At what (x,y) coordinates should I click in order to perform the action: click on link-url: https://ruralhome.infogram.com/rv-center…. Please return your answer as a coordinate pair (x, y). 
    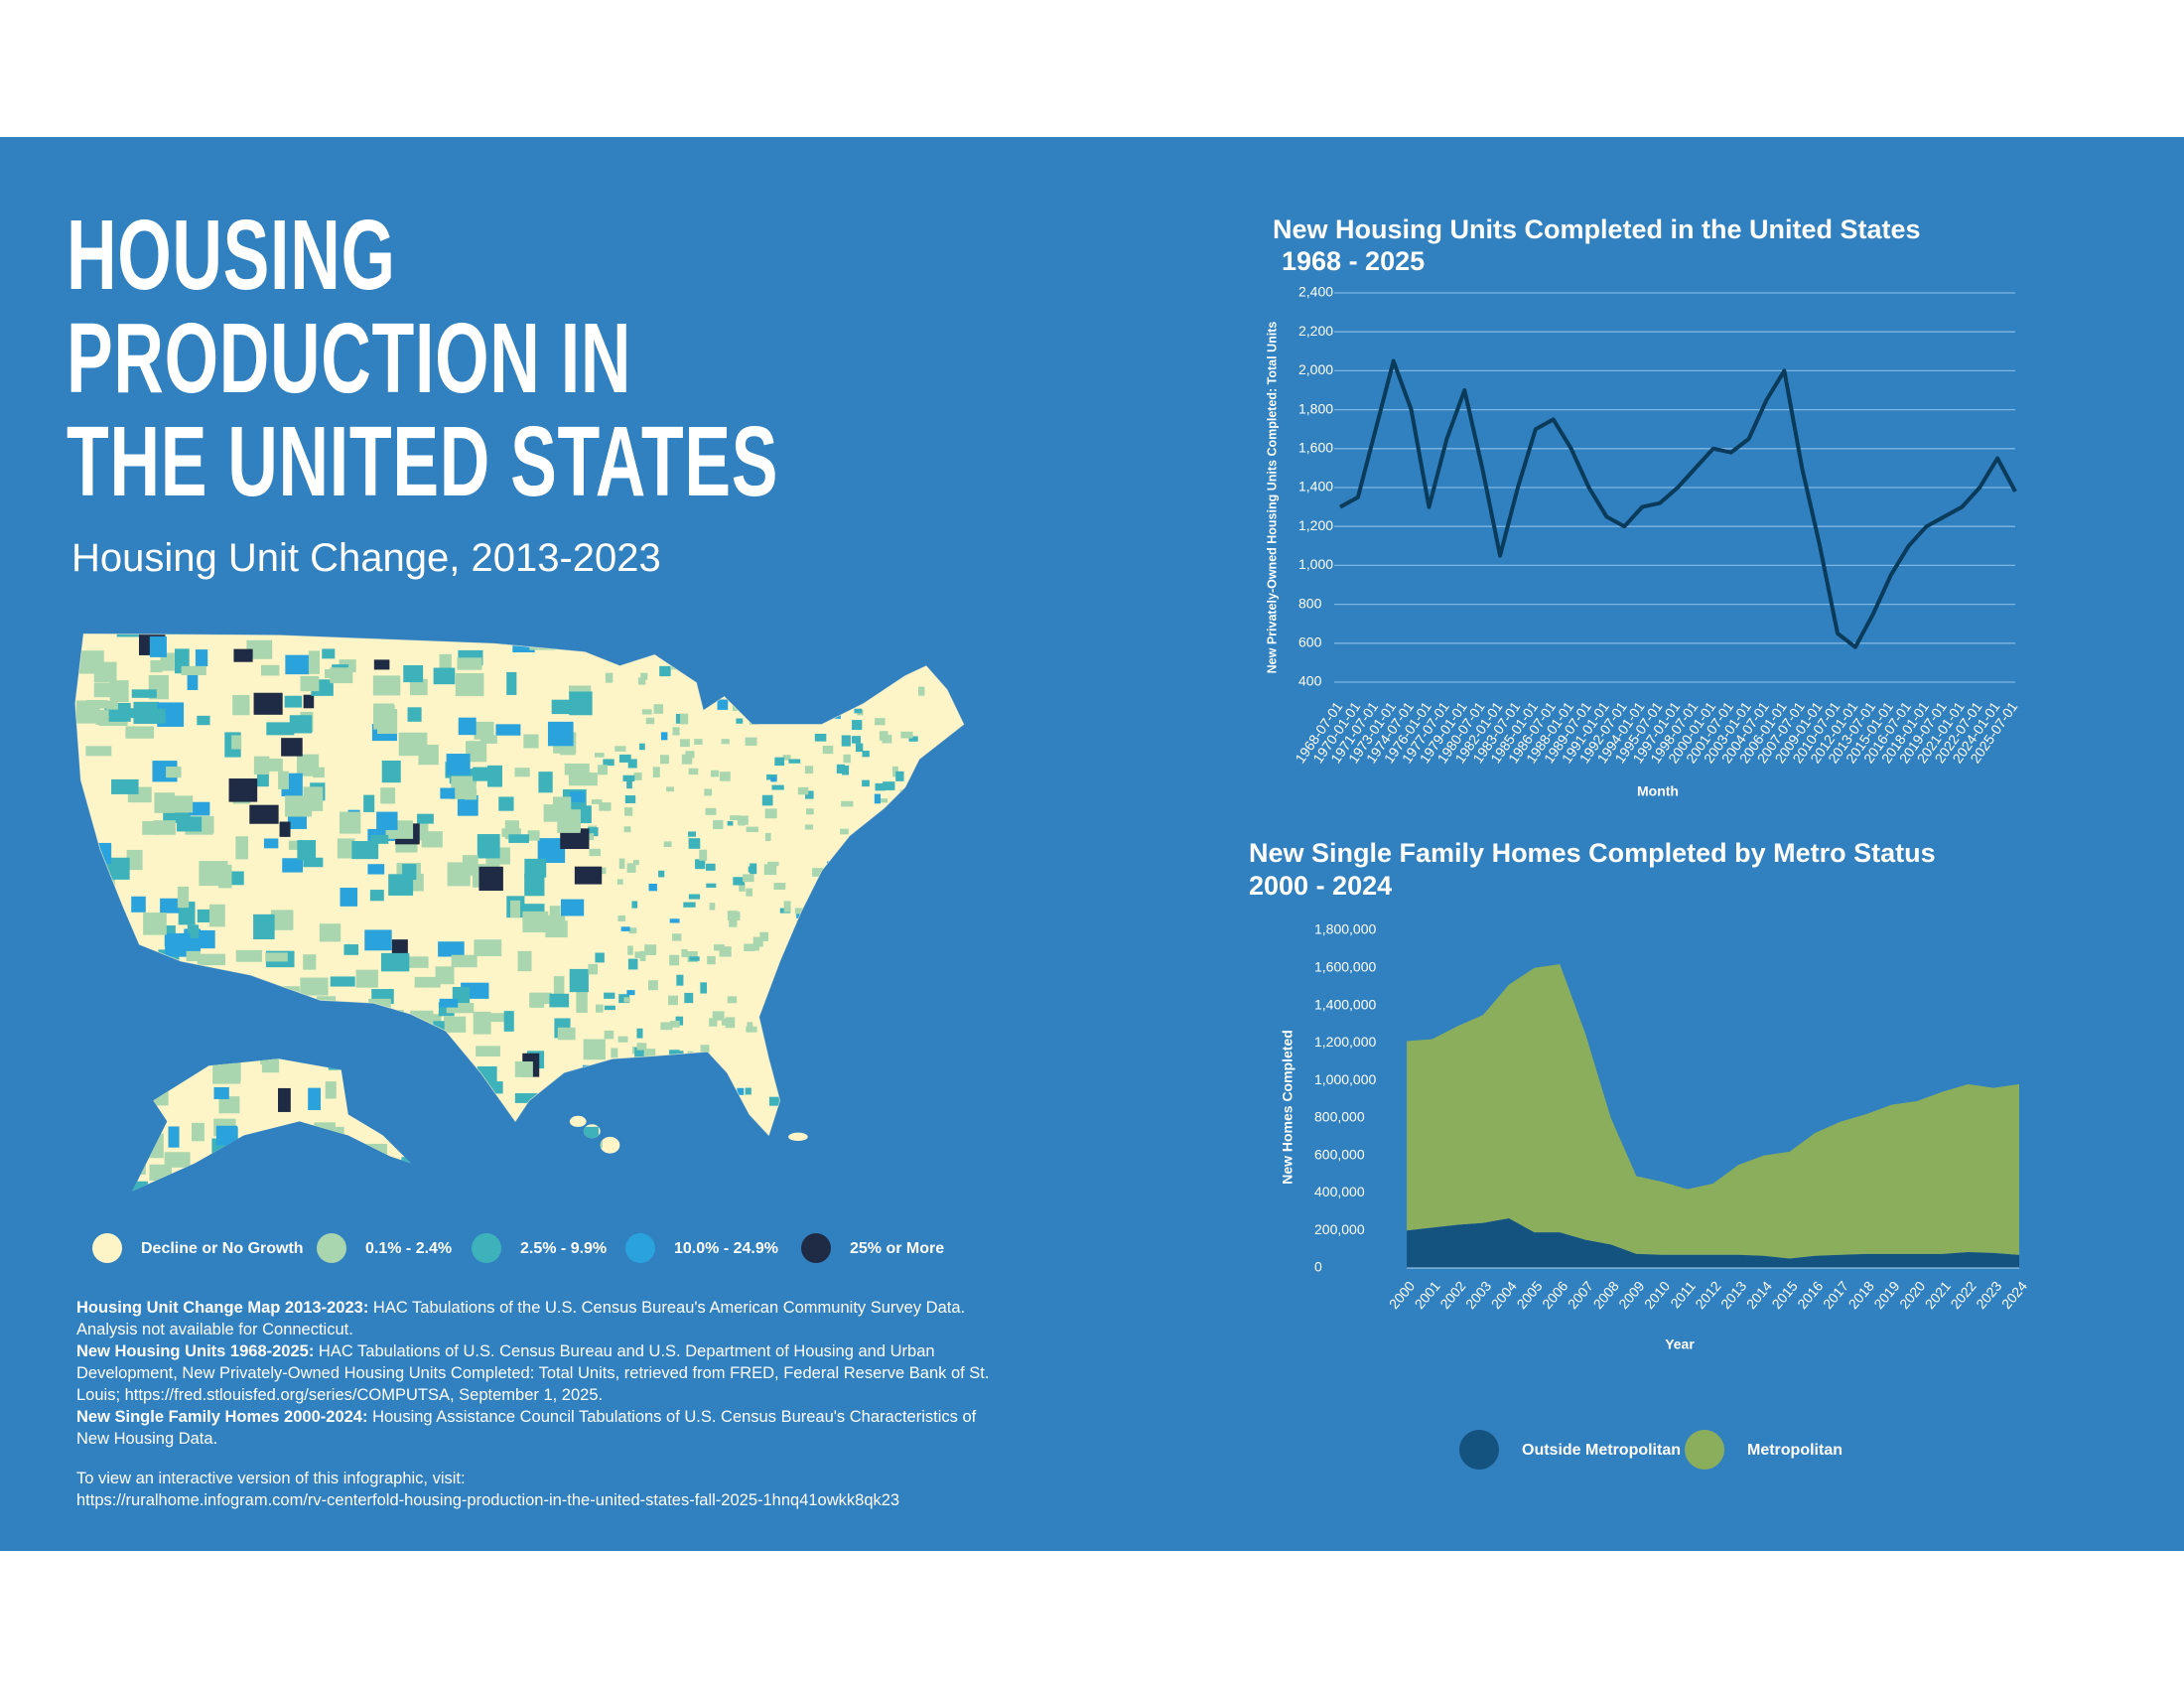
    Looking at the image, I should click on (488, 1500).